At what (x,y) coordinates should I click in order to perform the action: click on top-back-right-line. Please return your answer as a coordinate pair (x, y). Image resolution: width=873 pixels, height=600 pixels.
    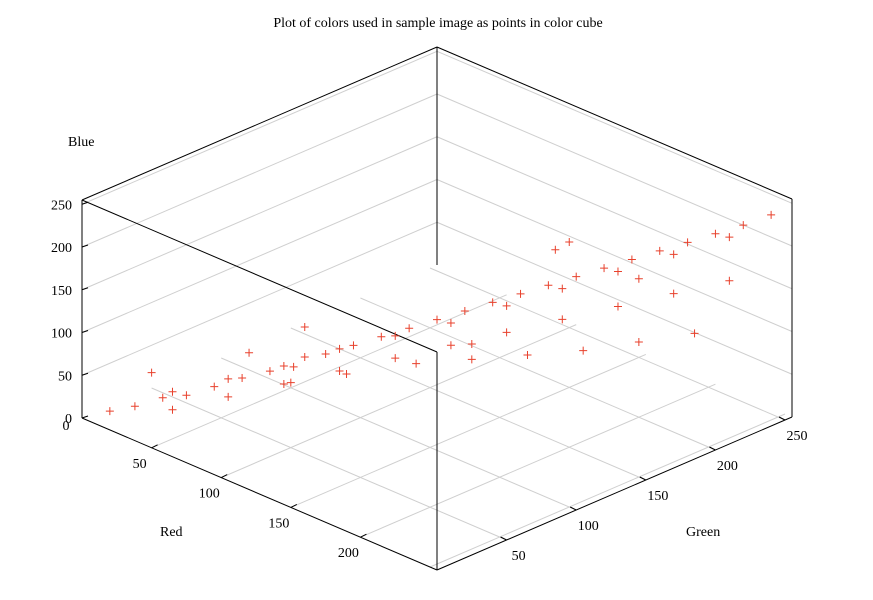
    Looking at the image, I should click on (614, 123).